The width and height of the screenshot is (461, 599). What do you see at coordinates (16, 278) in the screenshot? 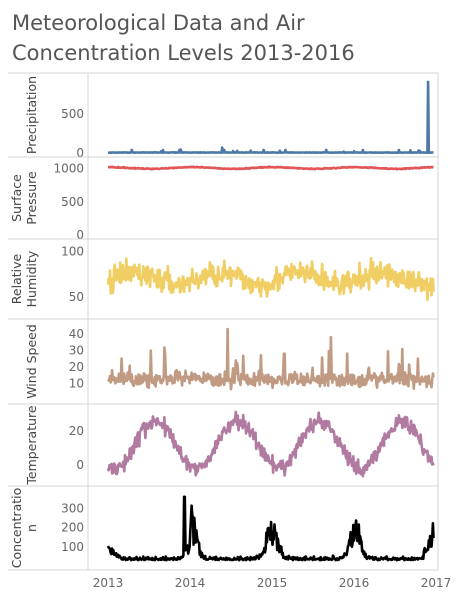
I see `y-axis-label: Relative` at bounding box center [16, 278].